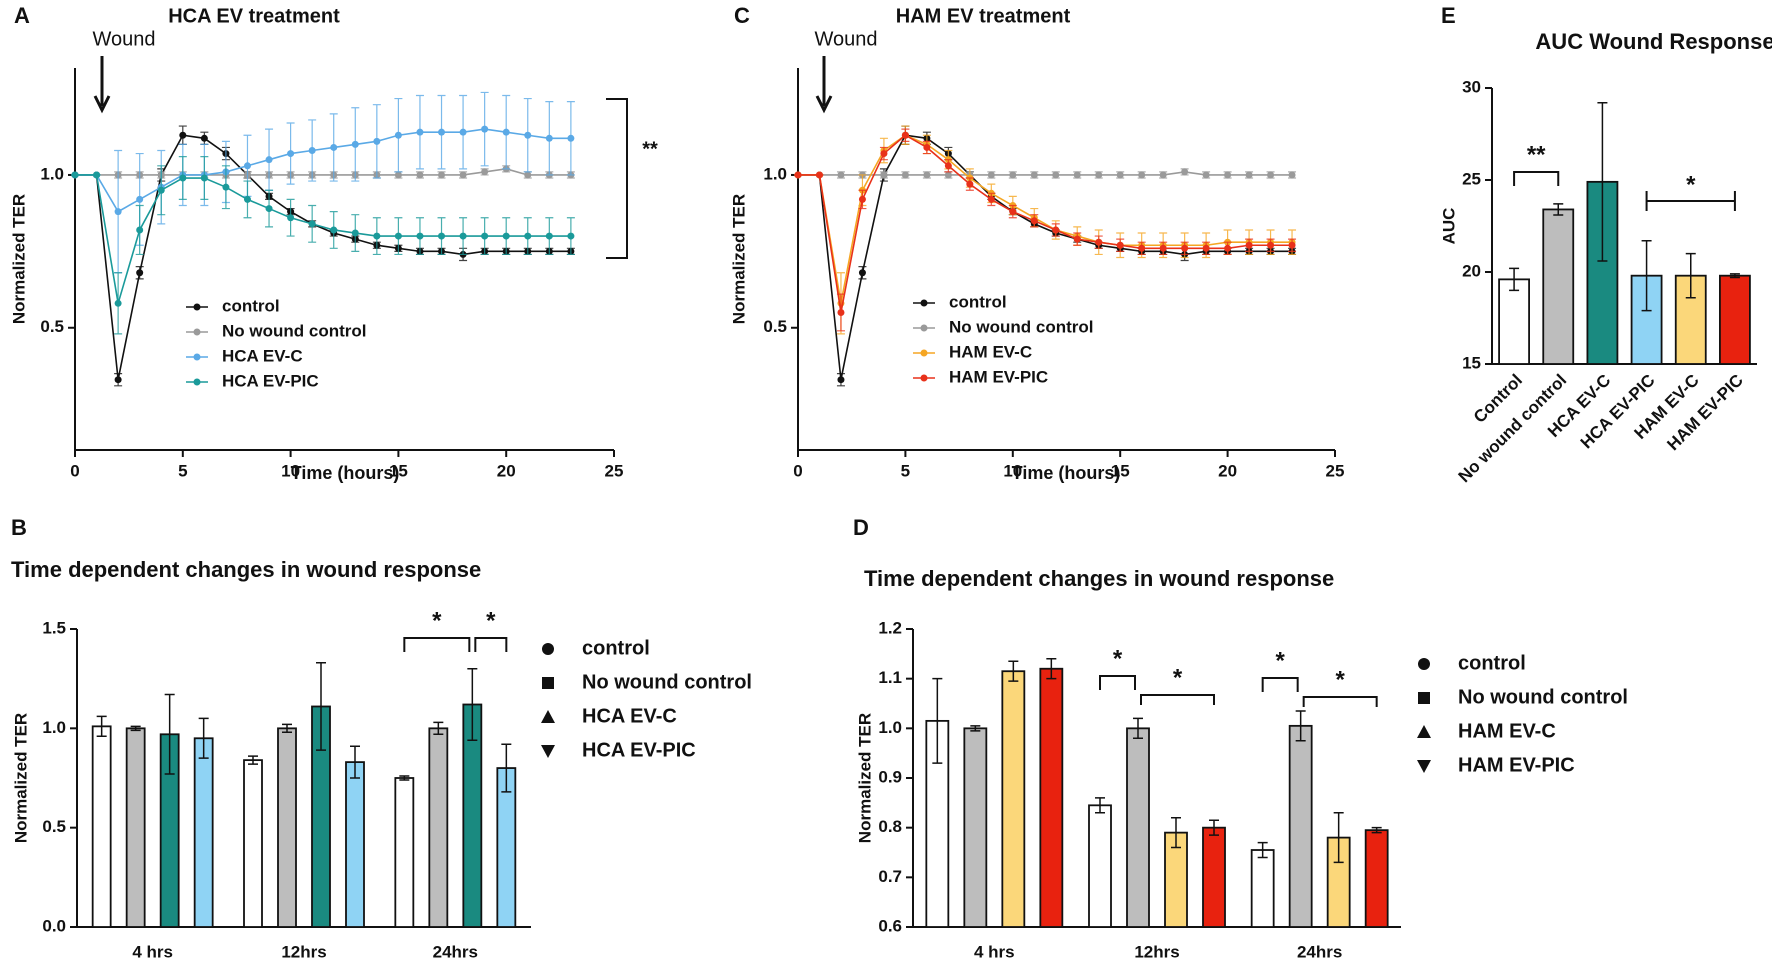 Image resolution: width=1772 pixels, height=973 pixels. What do you see at coordinates (270, 380) in the screenshot?
I see `legend-label: HCA EV-PIC` at bounding box center [270, 380].